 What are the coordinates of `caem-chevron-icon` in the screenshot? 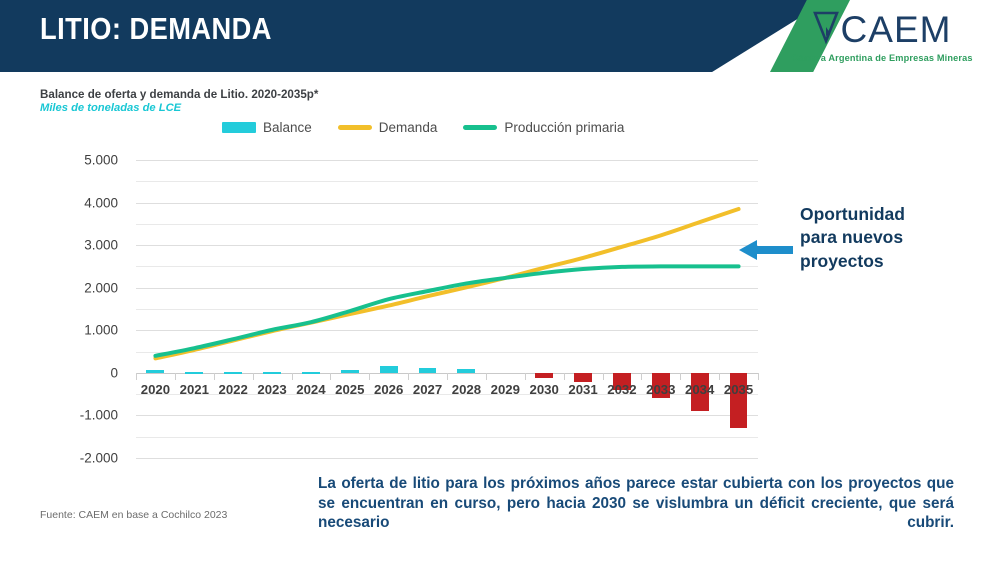 It's located at (825, 28).